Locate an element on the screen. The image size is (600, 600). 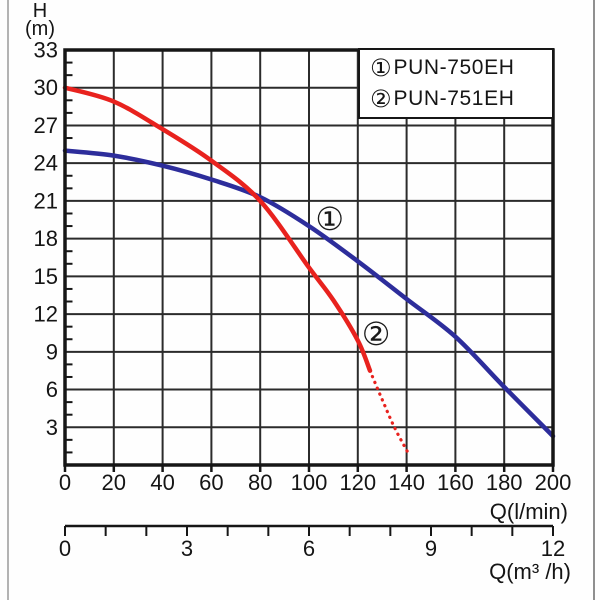
x-tick-label-20: 20 is located at coordinates (114, 482).